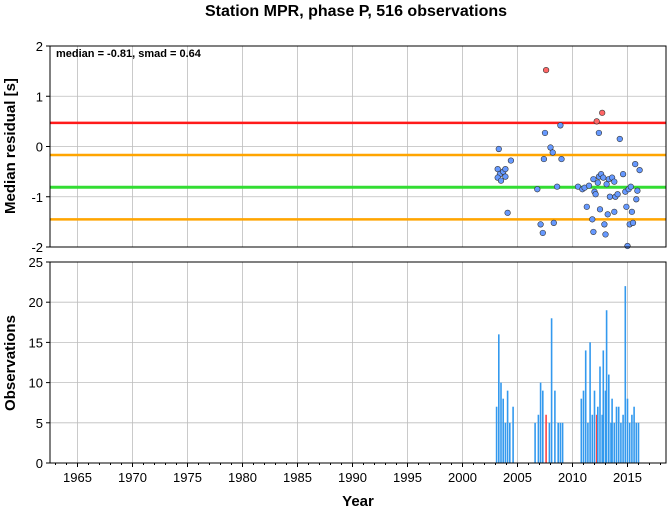 Image resolution: width=669 pixels, height=511 pixels. I want to click on y-tick-label: 15, so click(36, 342).